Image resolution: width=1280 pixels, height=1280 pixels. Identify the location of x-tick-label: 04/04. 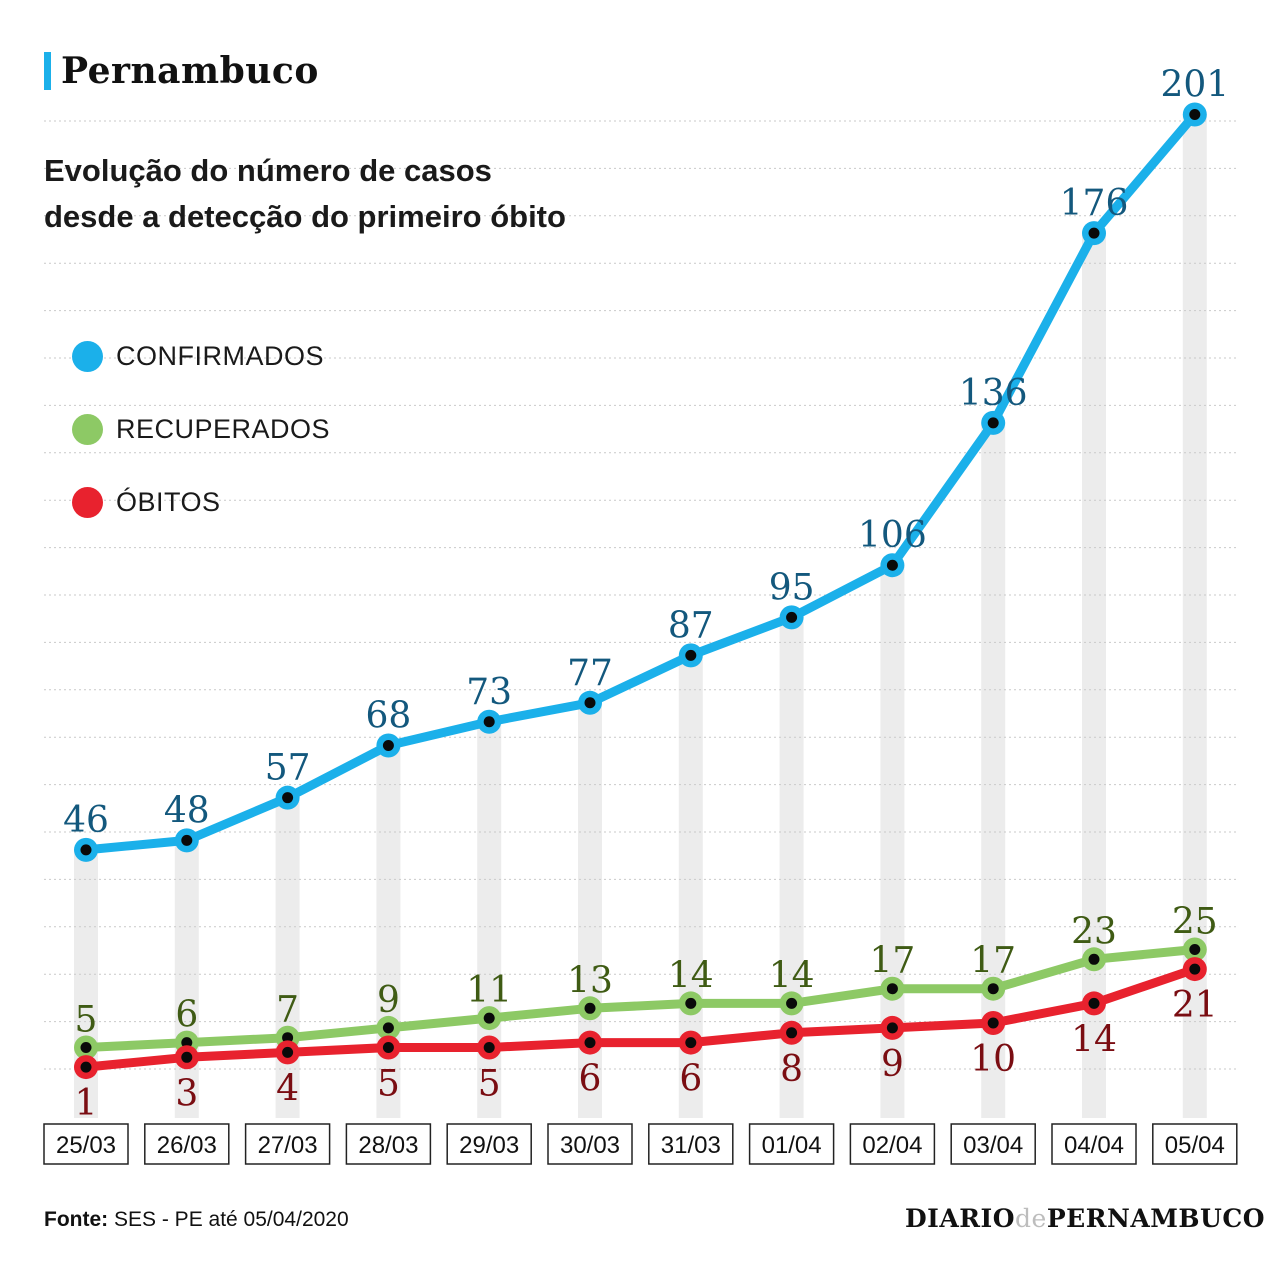
(1094, 1145).